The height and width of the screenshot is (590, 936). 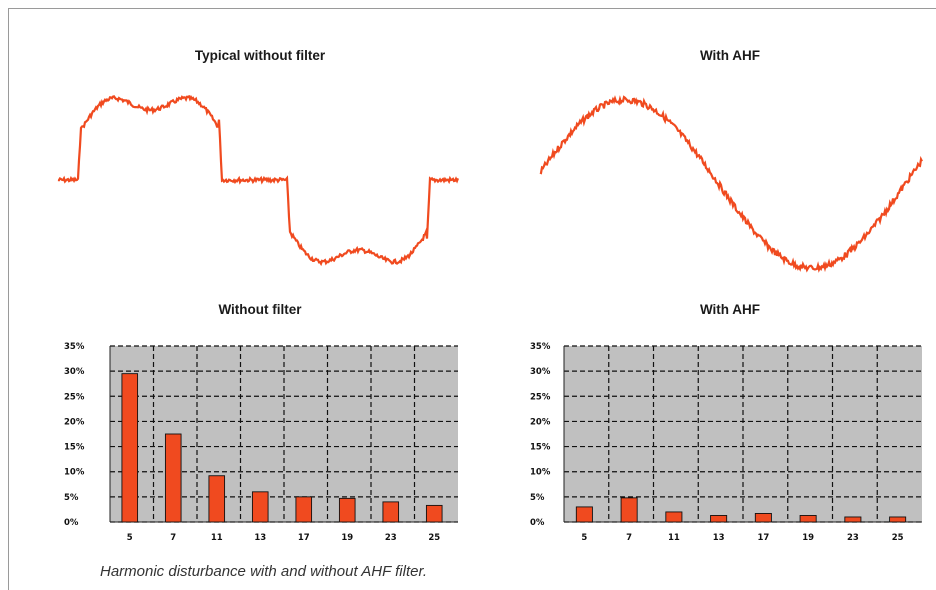 I want to click on bar-right-x-tick-7: 7, so click(x=629, y=538).